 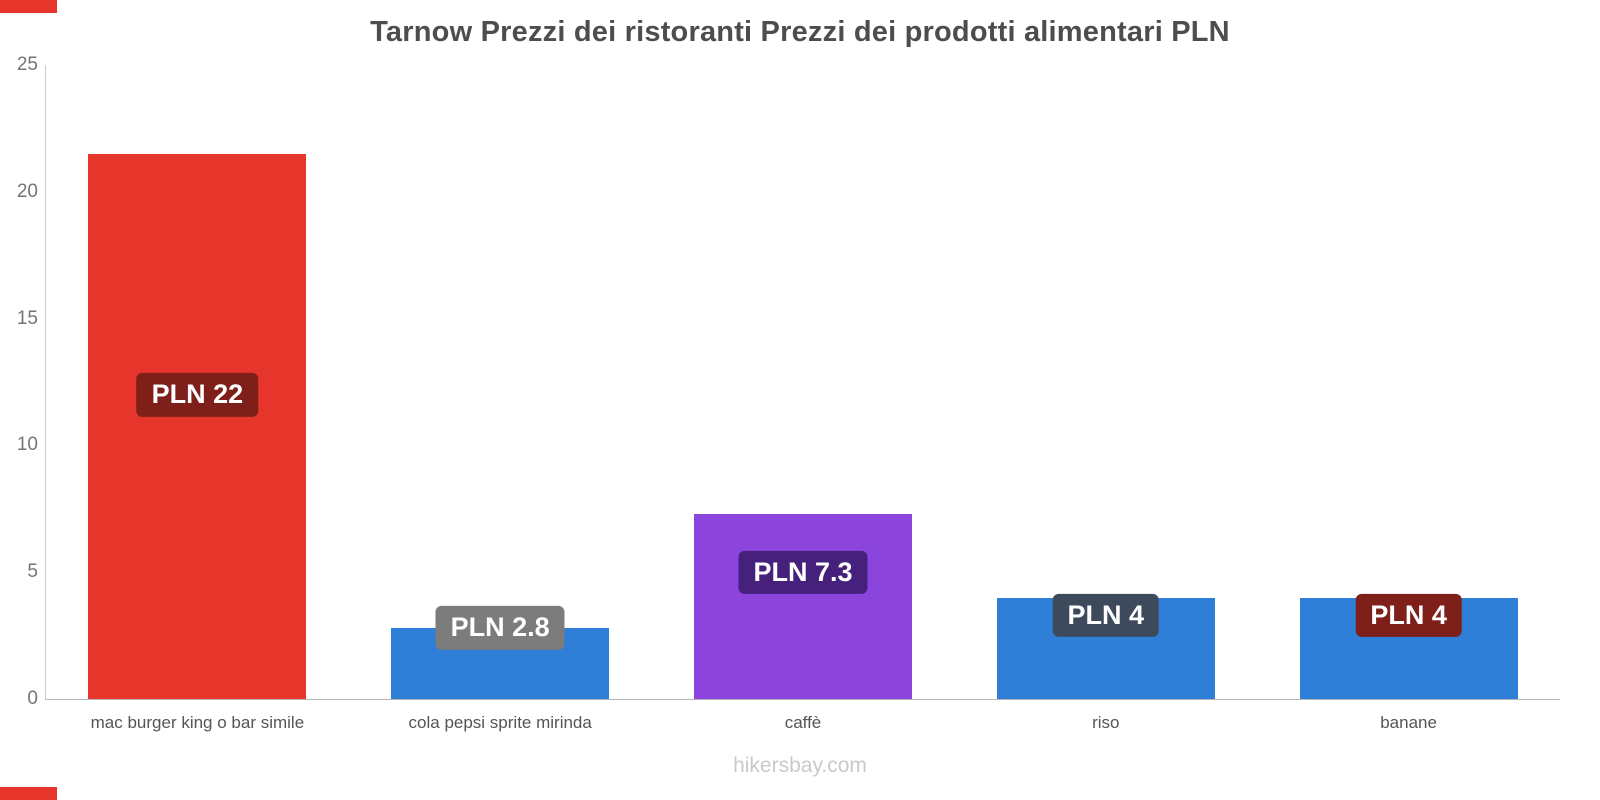 I want to click on y-axis-tick-label: 10, so click(x=27, y=445).